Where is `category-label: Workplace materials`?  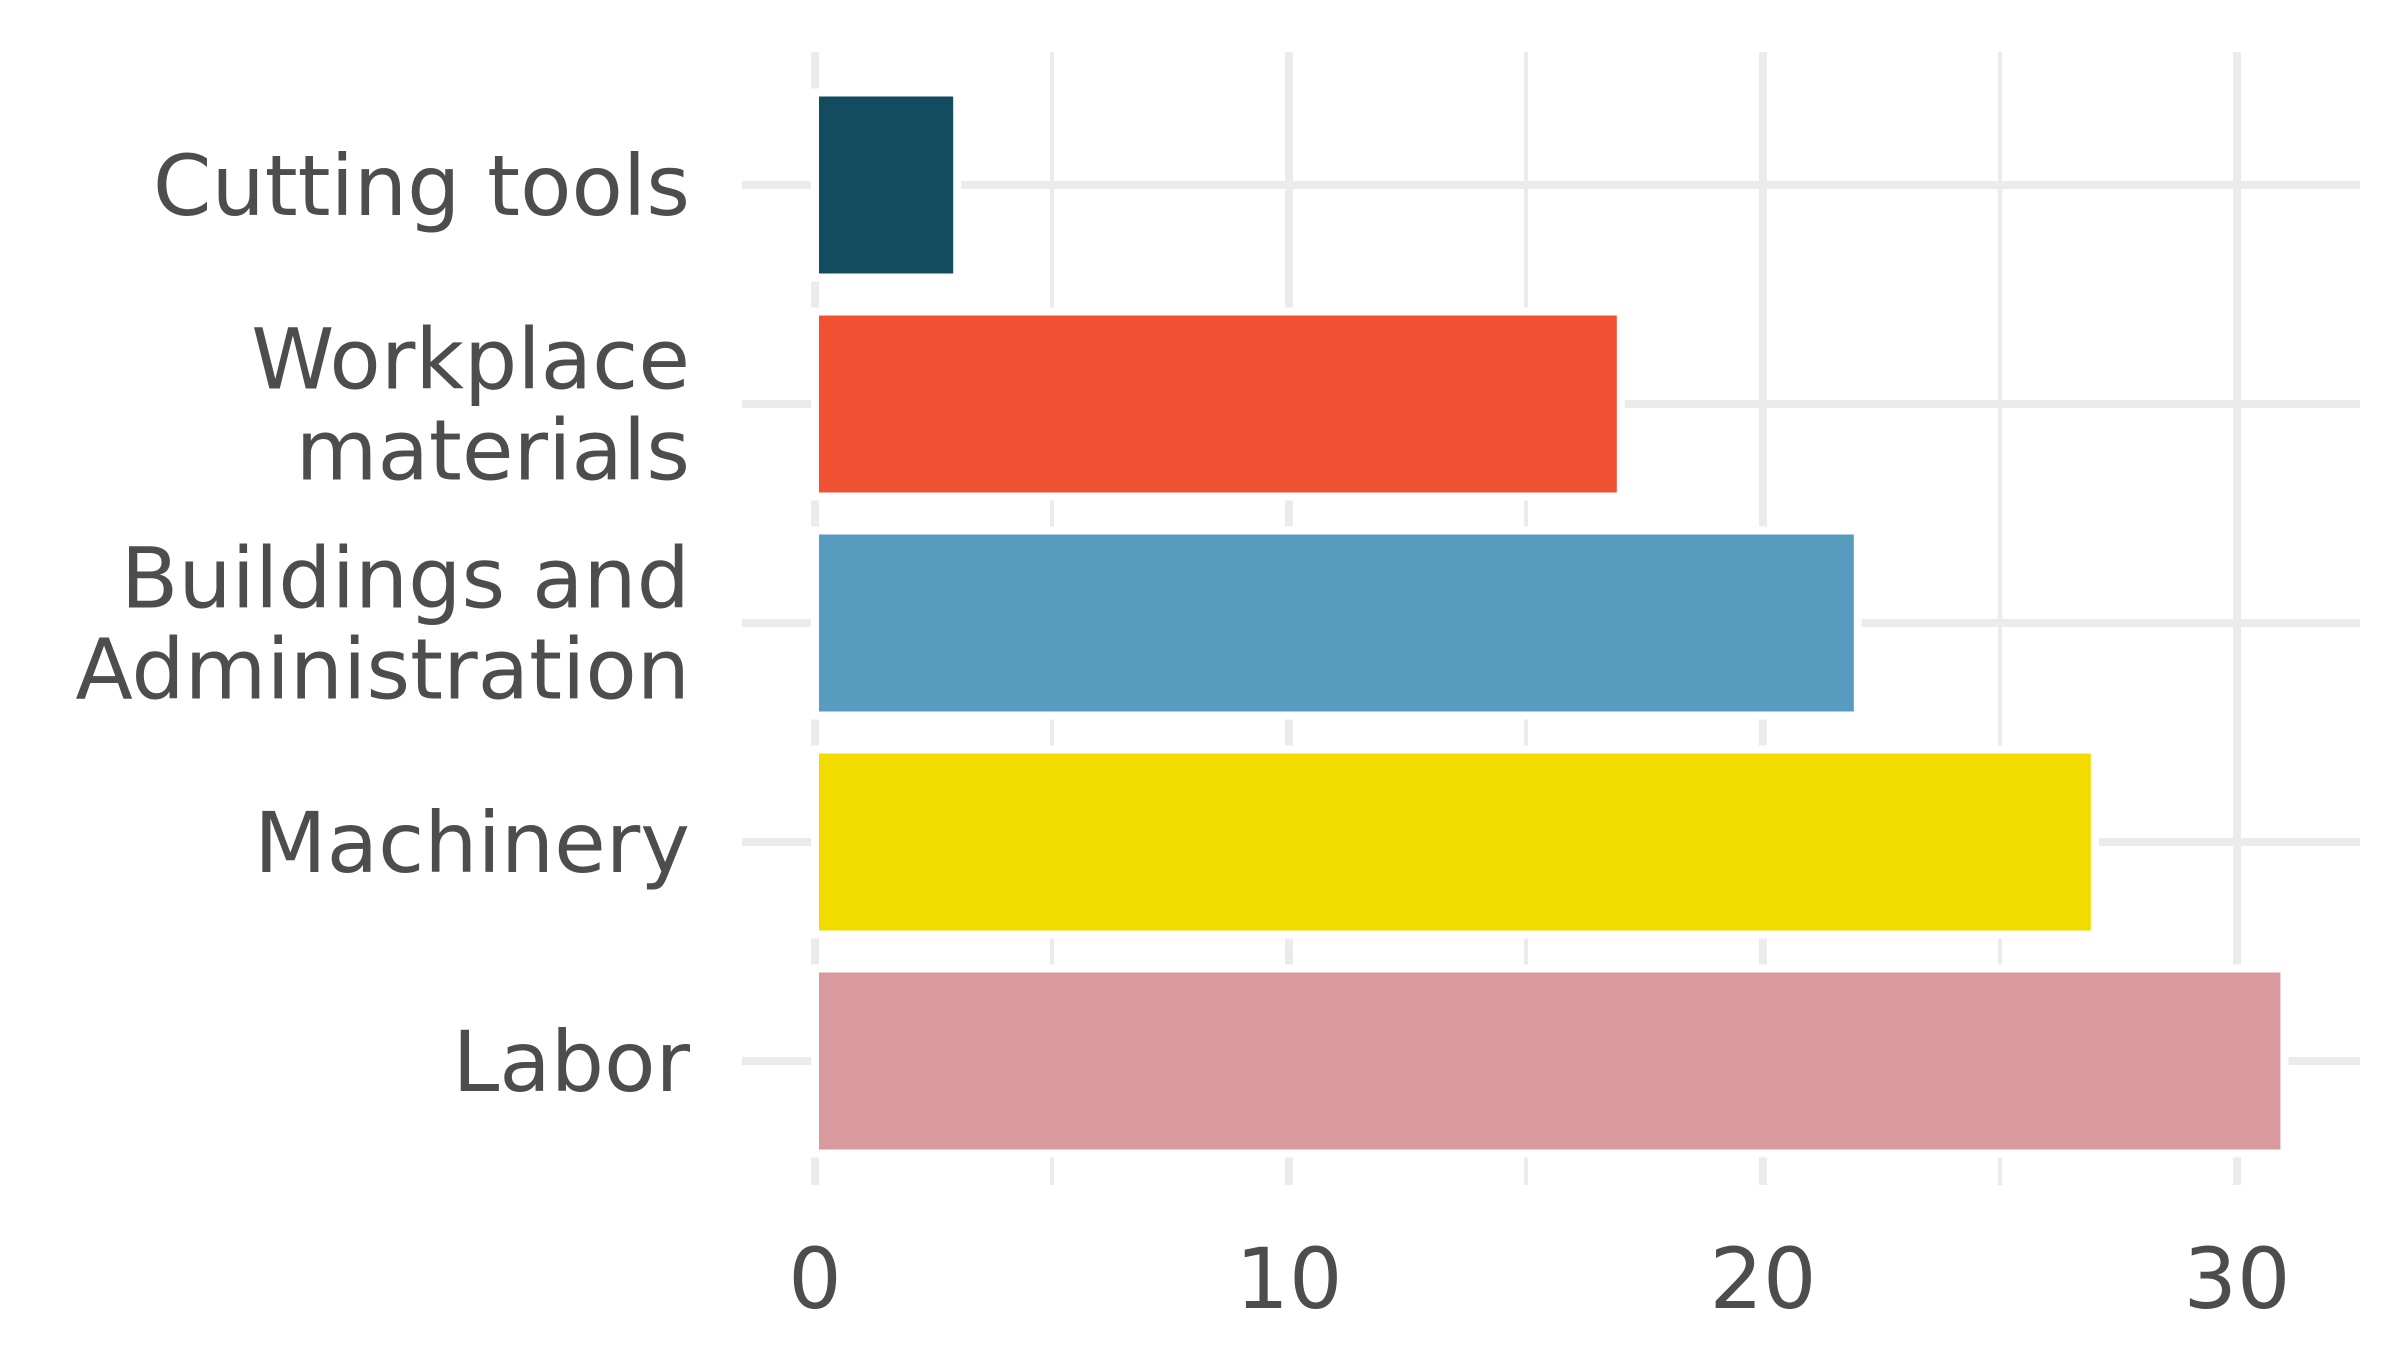
category-label: Workplace materials is located at coordinates (470, 405).